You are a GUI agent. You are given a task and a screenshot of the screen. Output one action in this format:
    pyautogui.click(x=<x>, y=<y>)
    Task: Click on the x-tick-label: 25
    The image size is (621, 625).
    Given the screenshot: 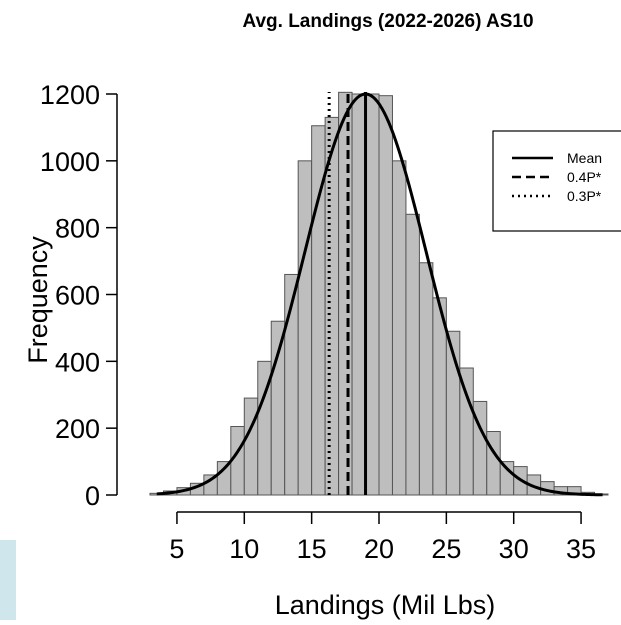 What is the action you would take?
    pyautogui.click(x=446, y=549)
    